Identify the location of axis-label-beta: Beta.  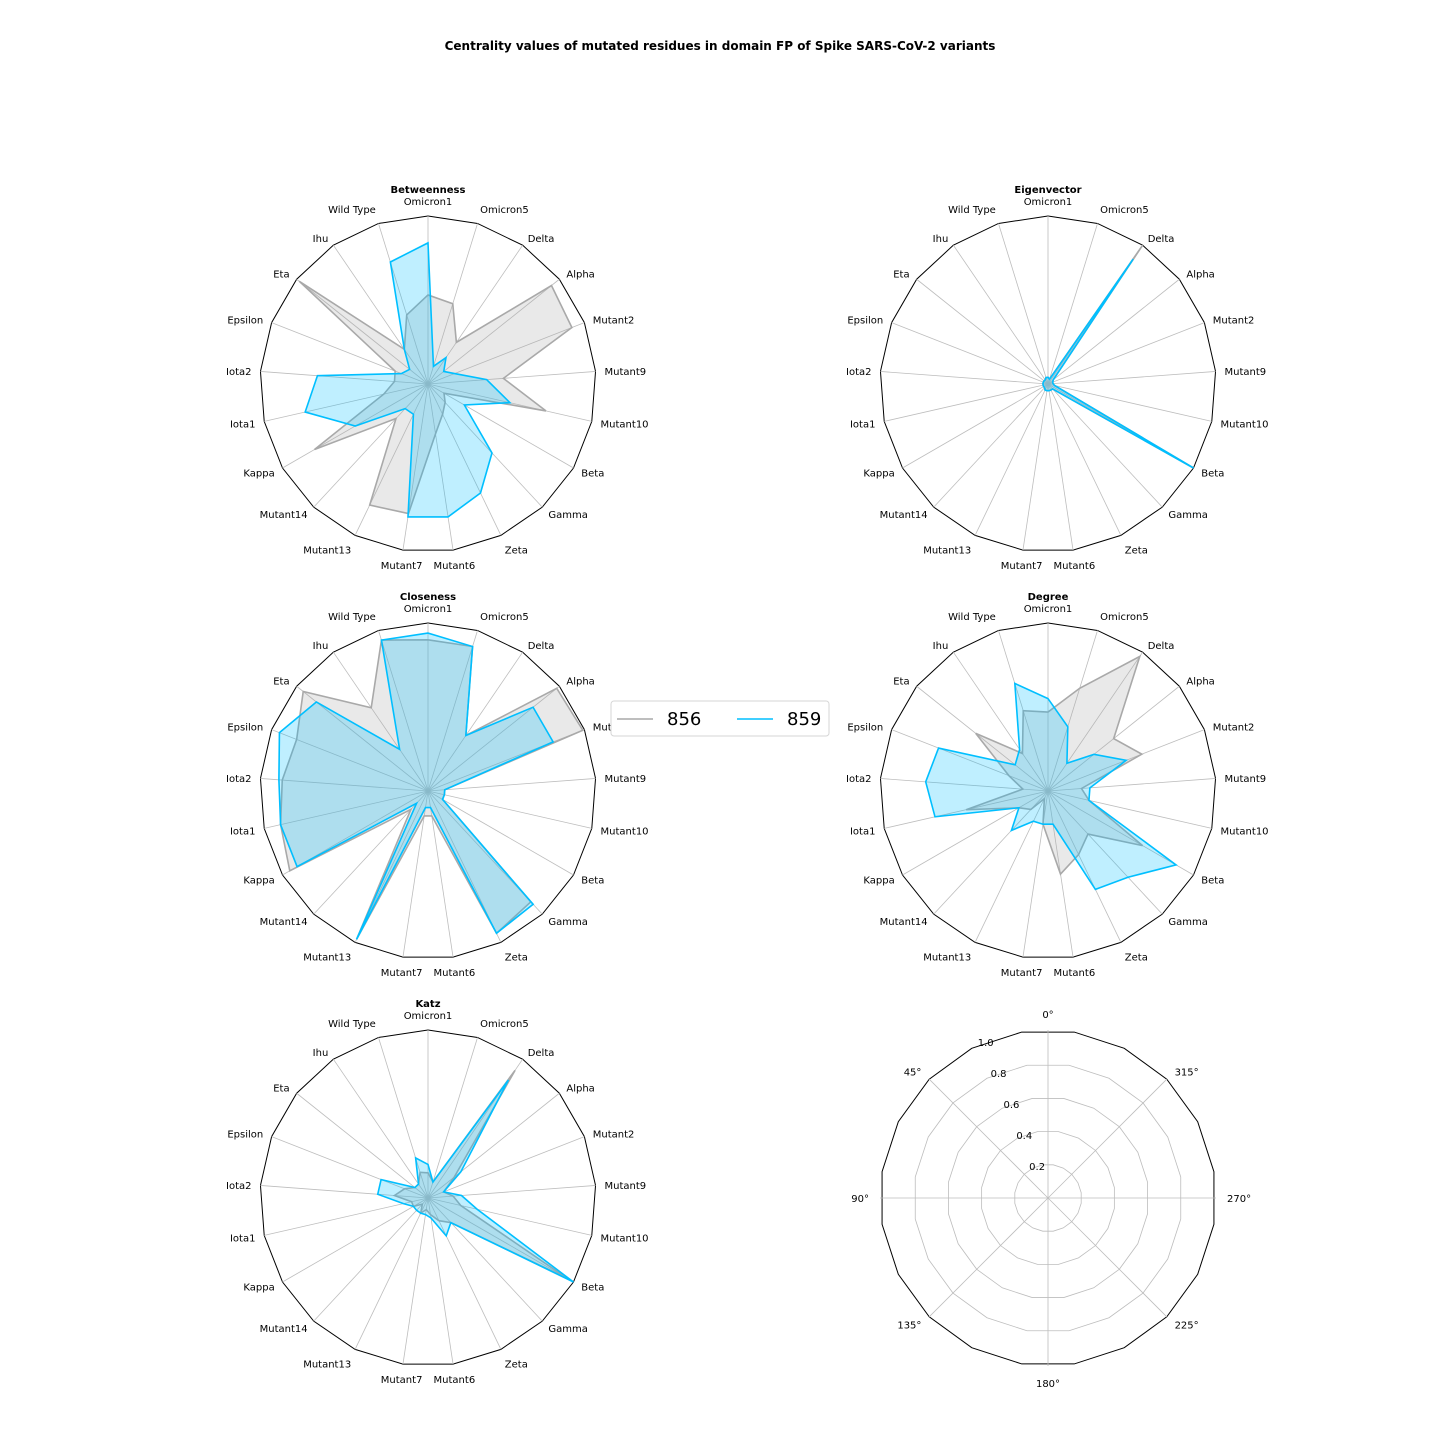
(592, 881).